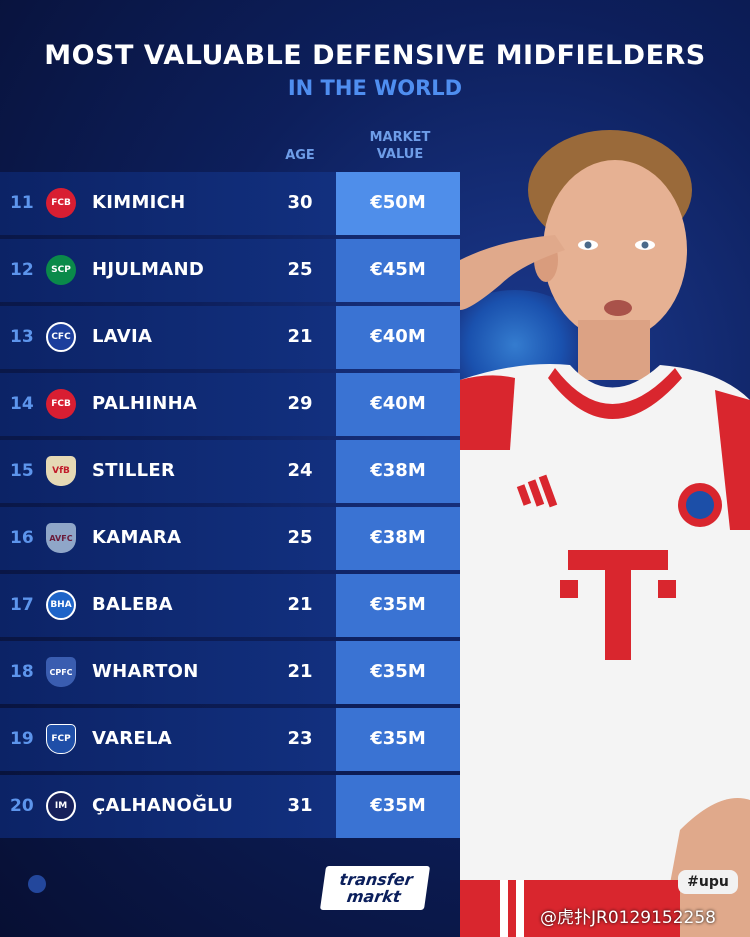 The image size is (750, 937). What do you see at coordinates (148, 269) in the screenshot?
I see `player-name: HJULMAND` at bounding box center [148, 269].